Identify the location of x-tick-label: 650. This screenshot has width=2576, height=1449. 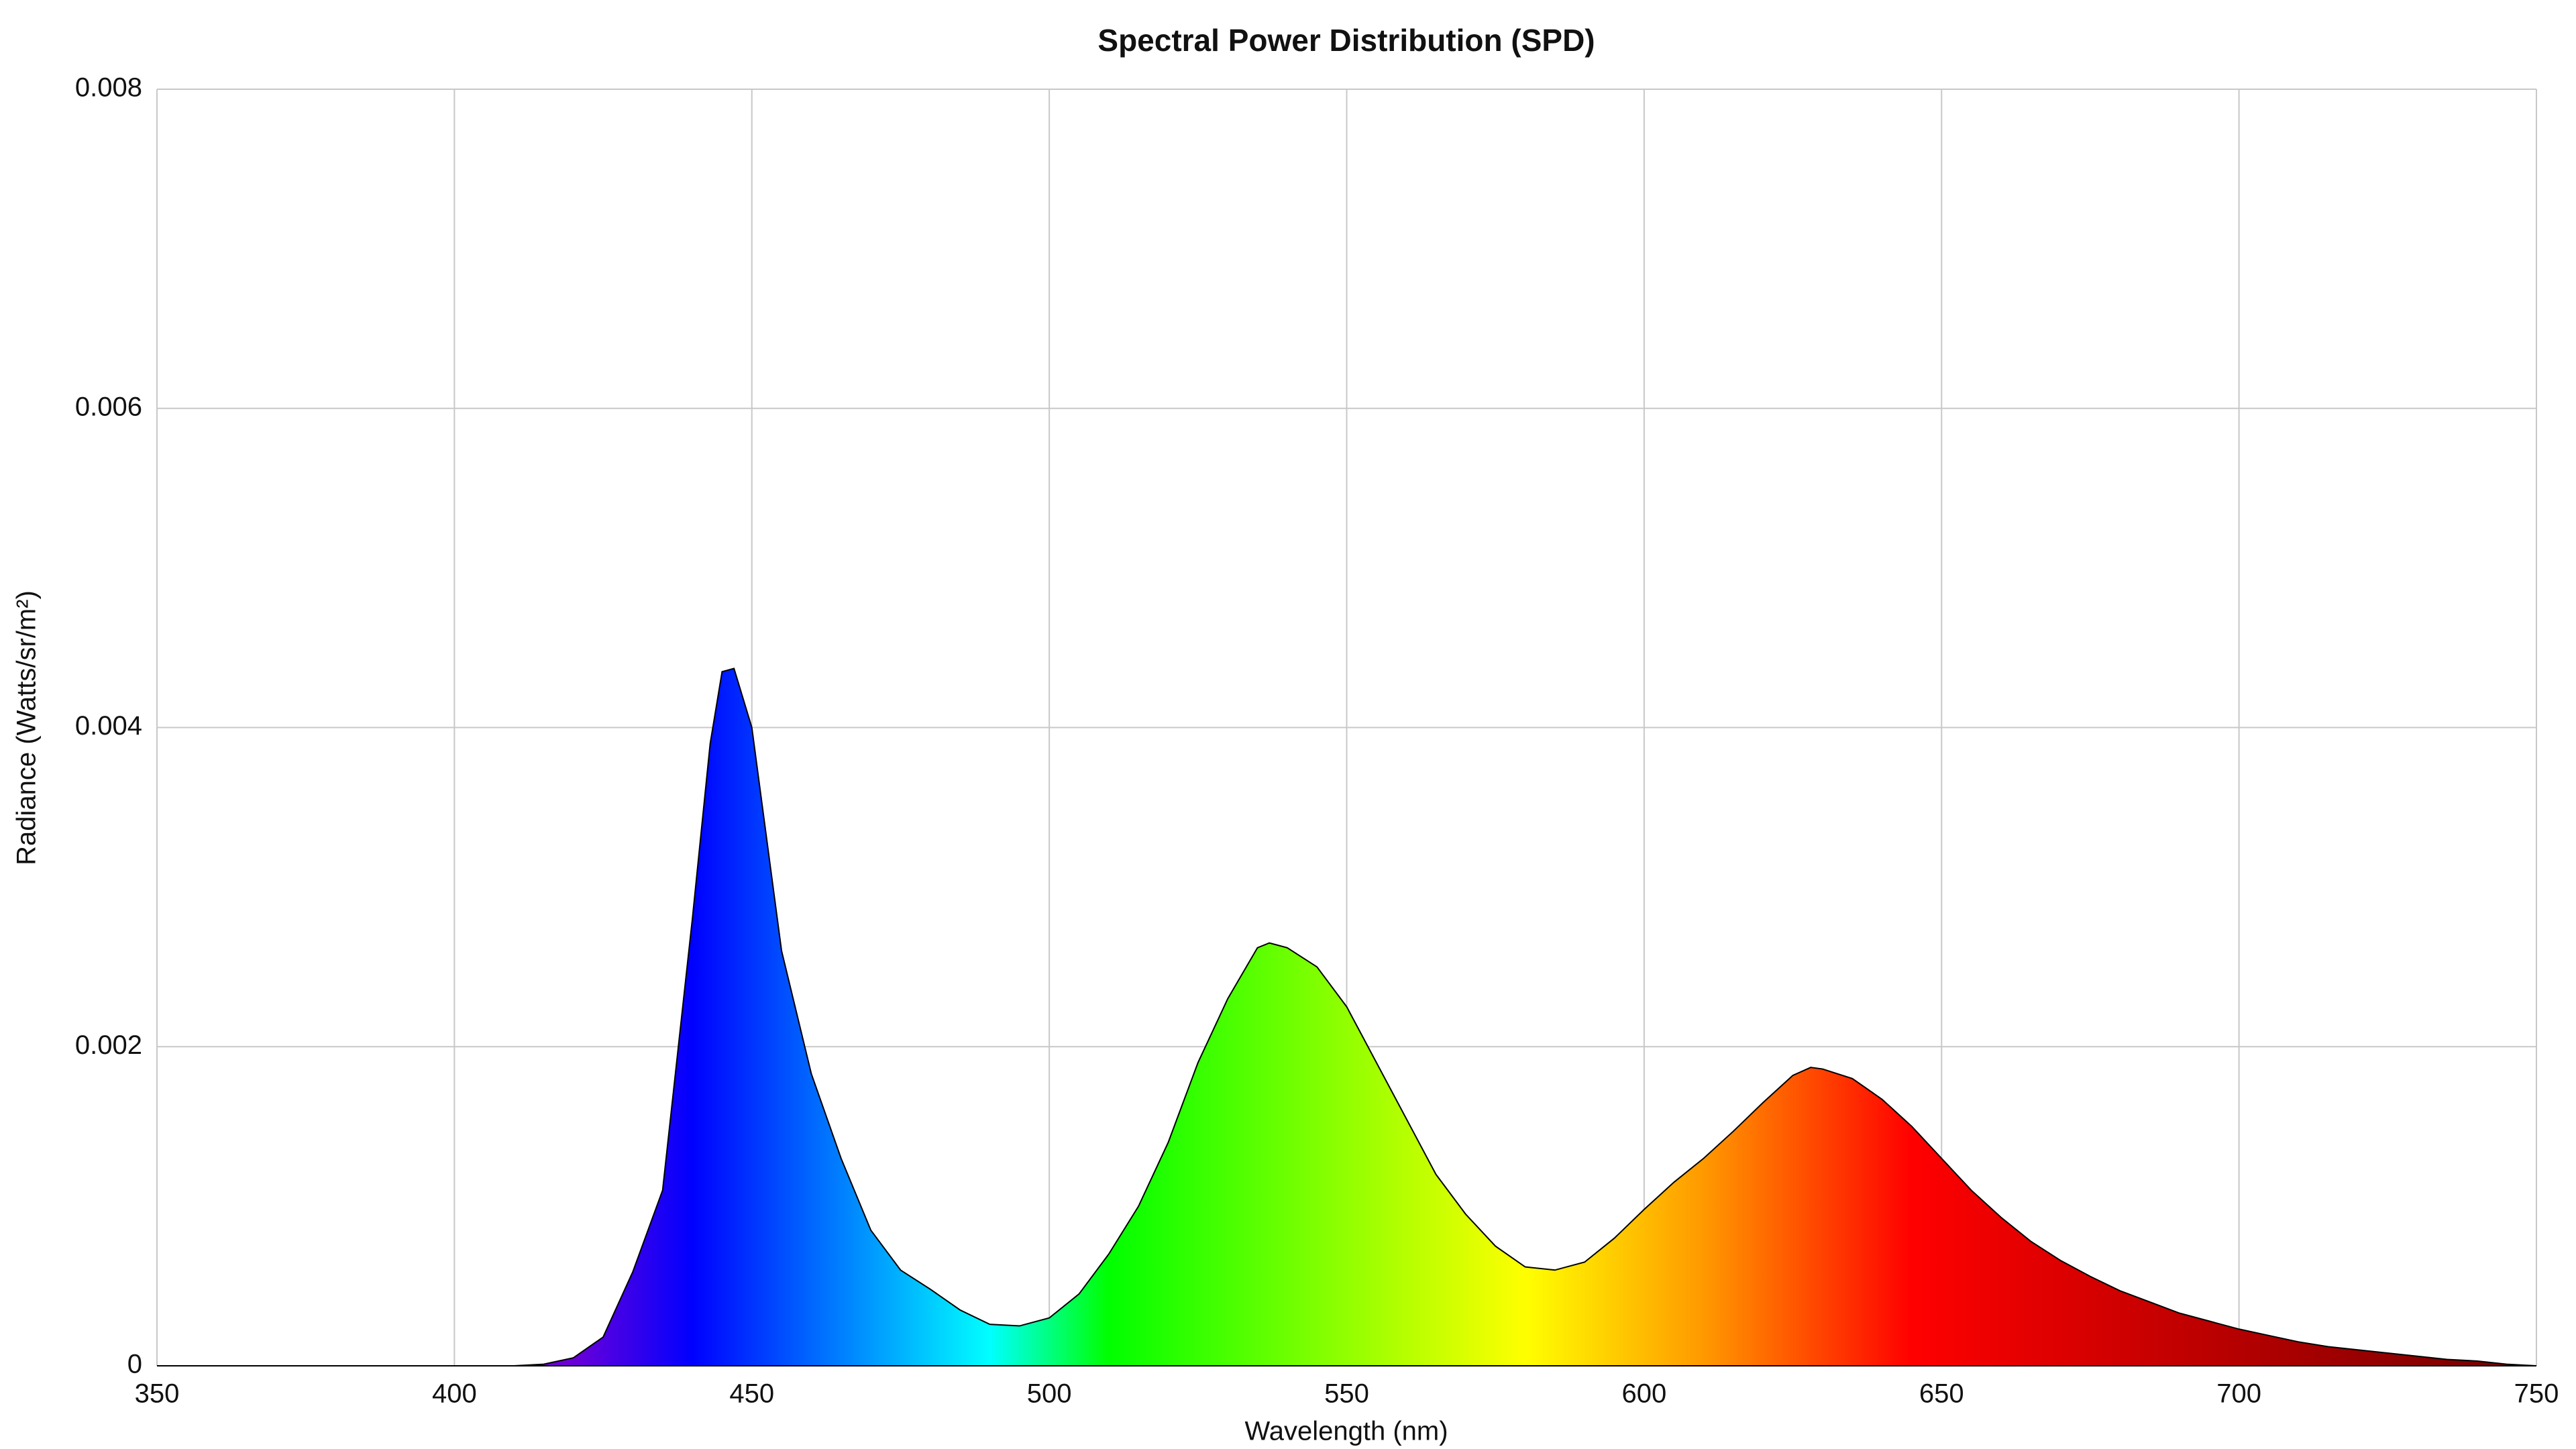
(1941, 1394).